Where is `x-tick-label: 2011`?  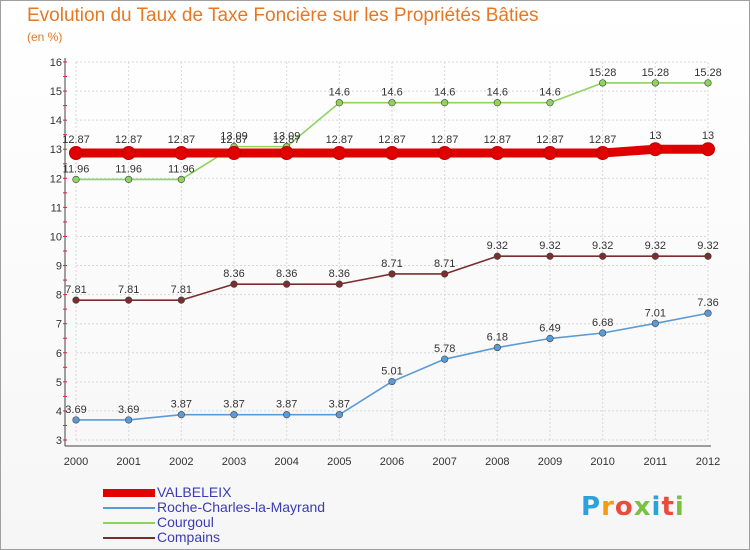
x-tick-label: 2011 is located at coordinates (656, 462).